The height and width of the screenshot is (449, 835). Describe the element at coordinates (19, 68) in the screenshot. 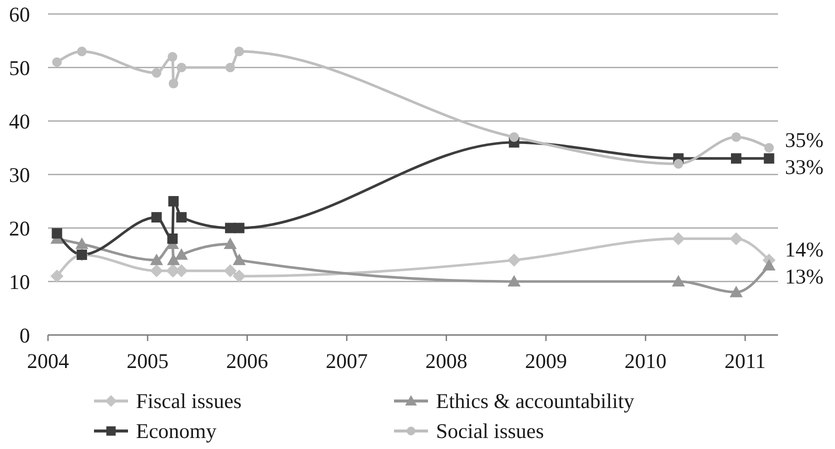

I see `y-tick-label: 50` at that location.